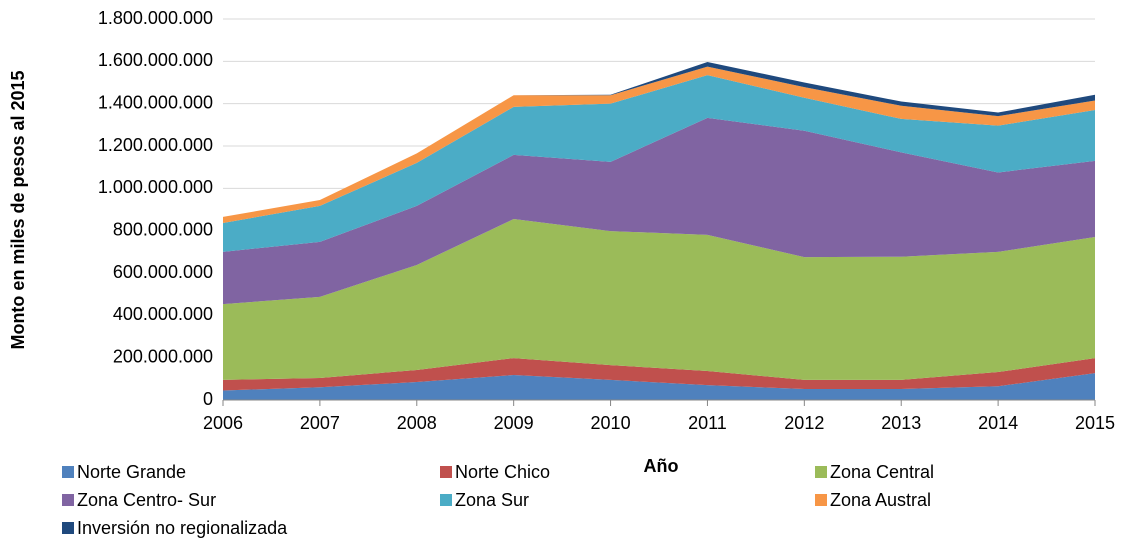 This screenshot has height=555, width=1125. Describe the element at coordinates (611, 423) in the screenshot. I see `x-tick-label: 2010` at that location.